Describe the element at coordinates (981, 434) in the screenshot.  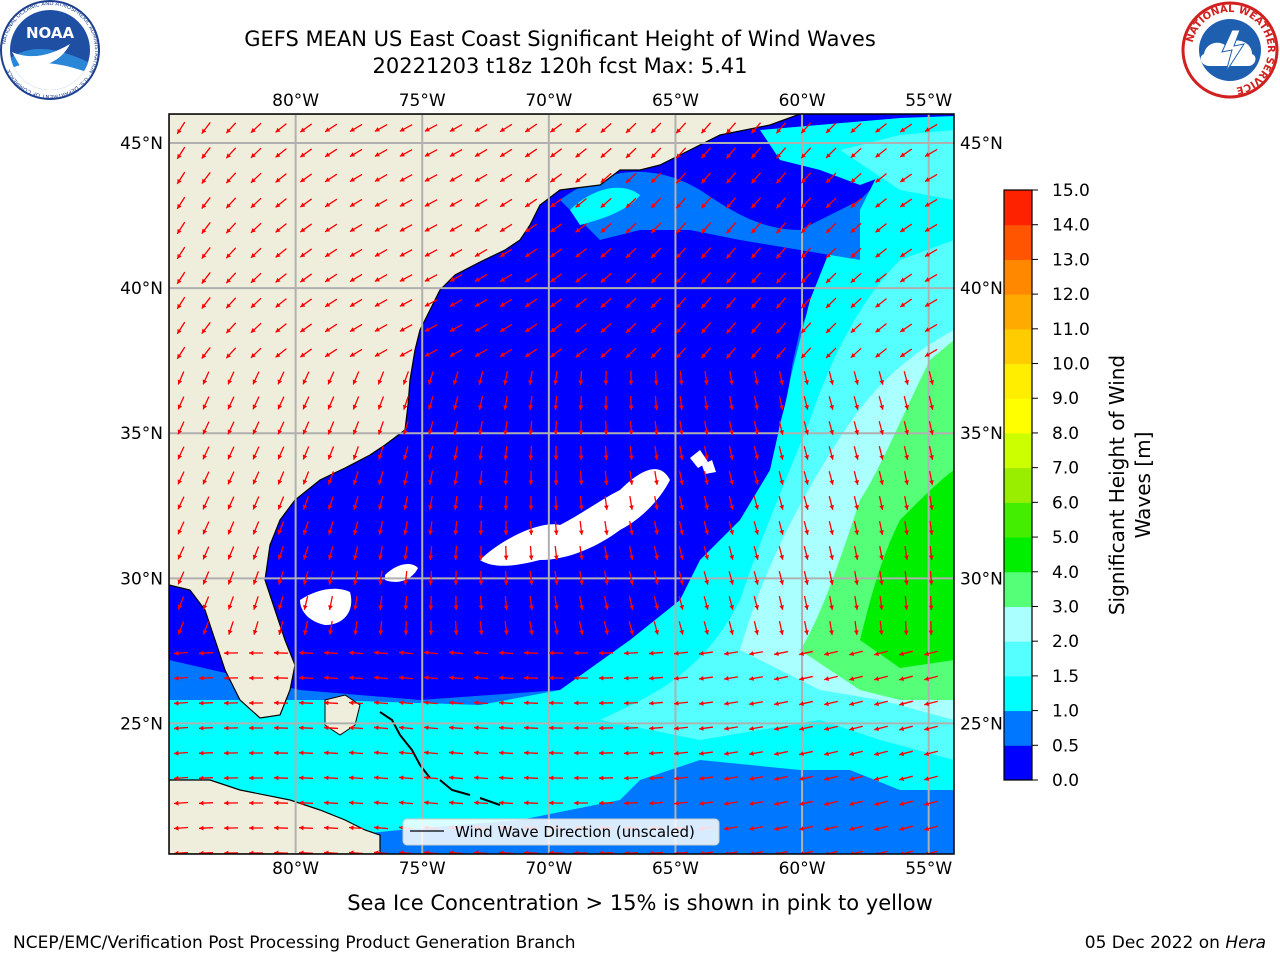
I see `lat-tick-label-right: 35°N` at that location.